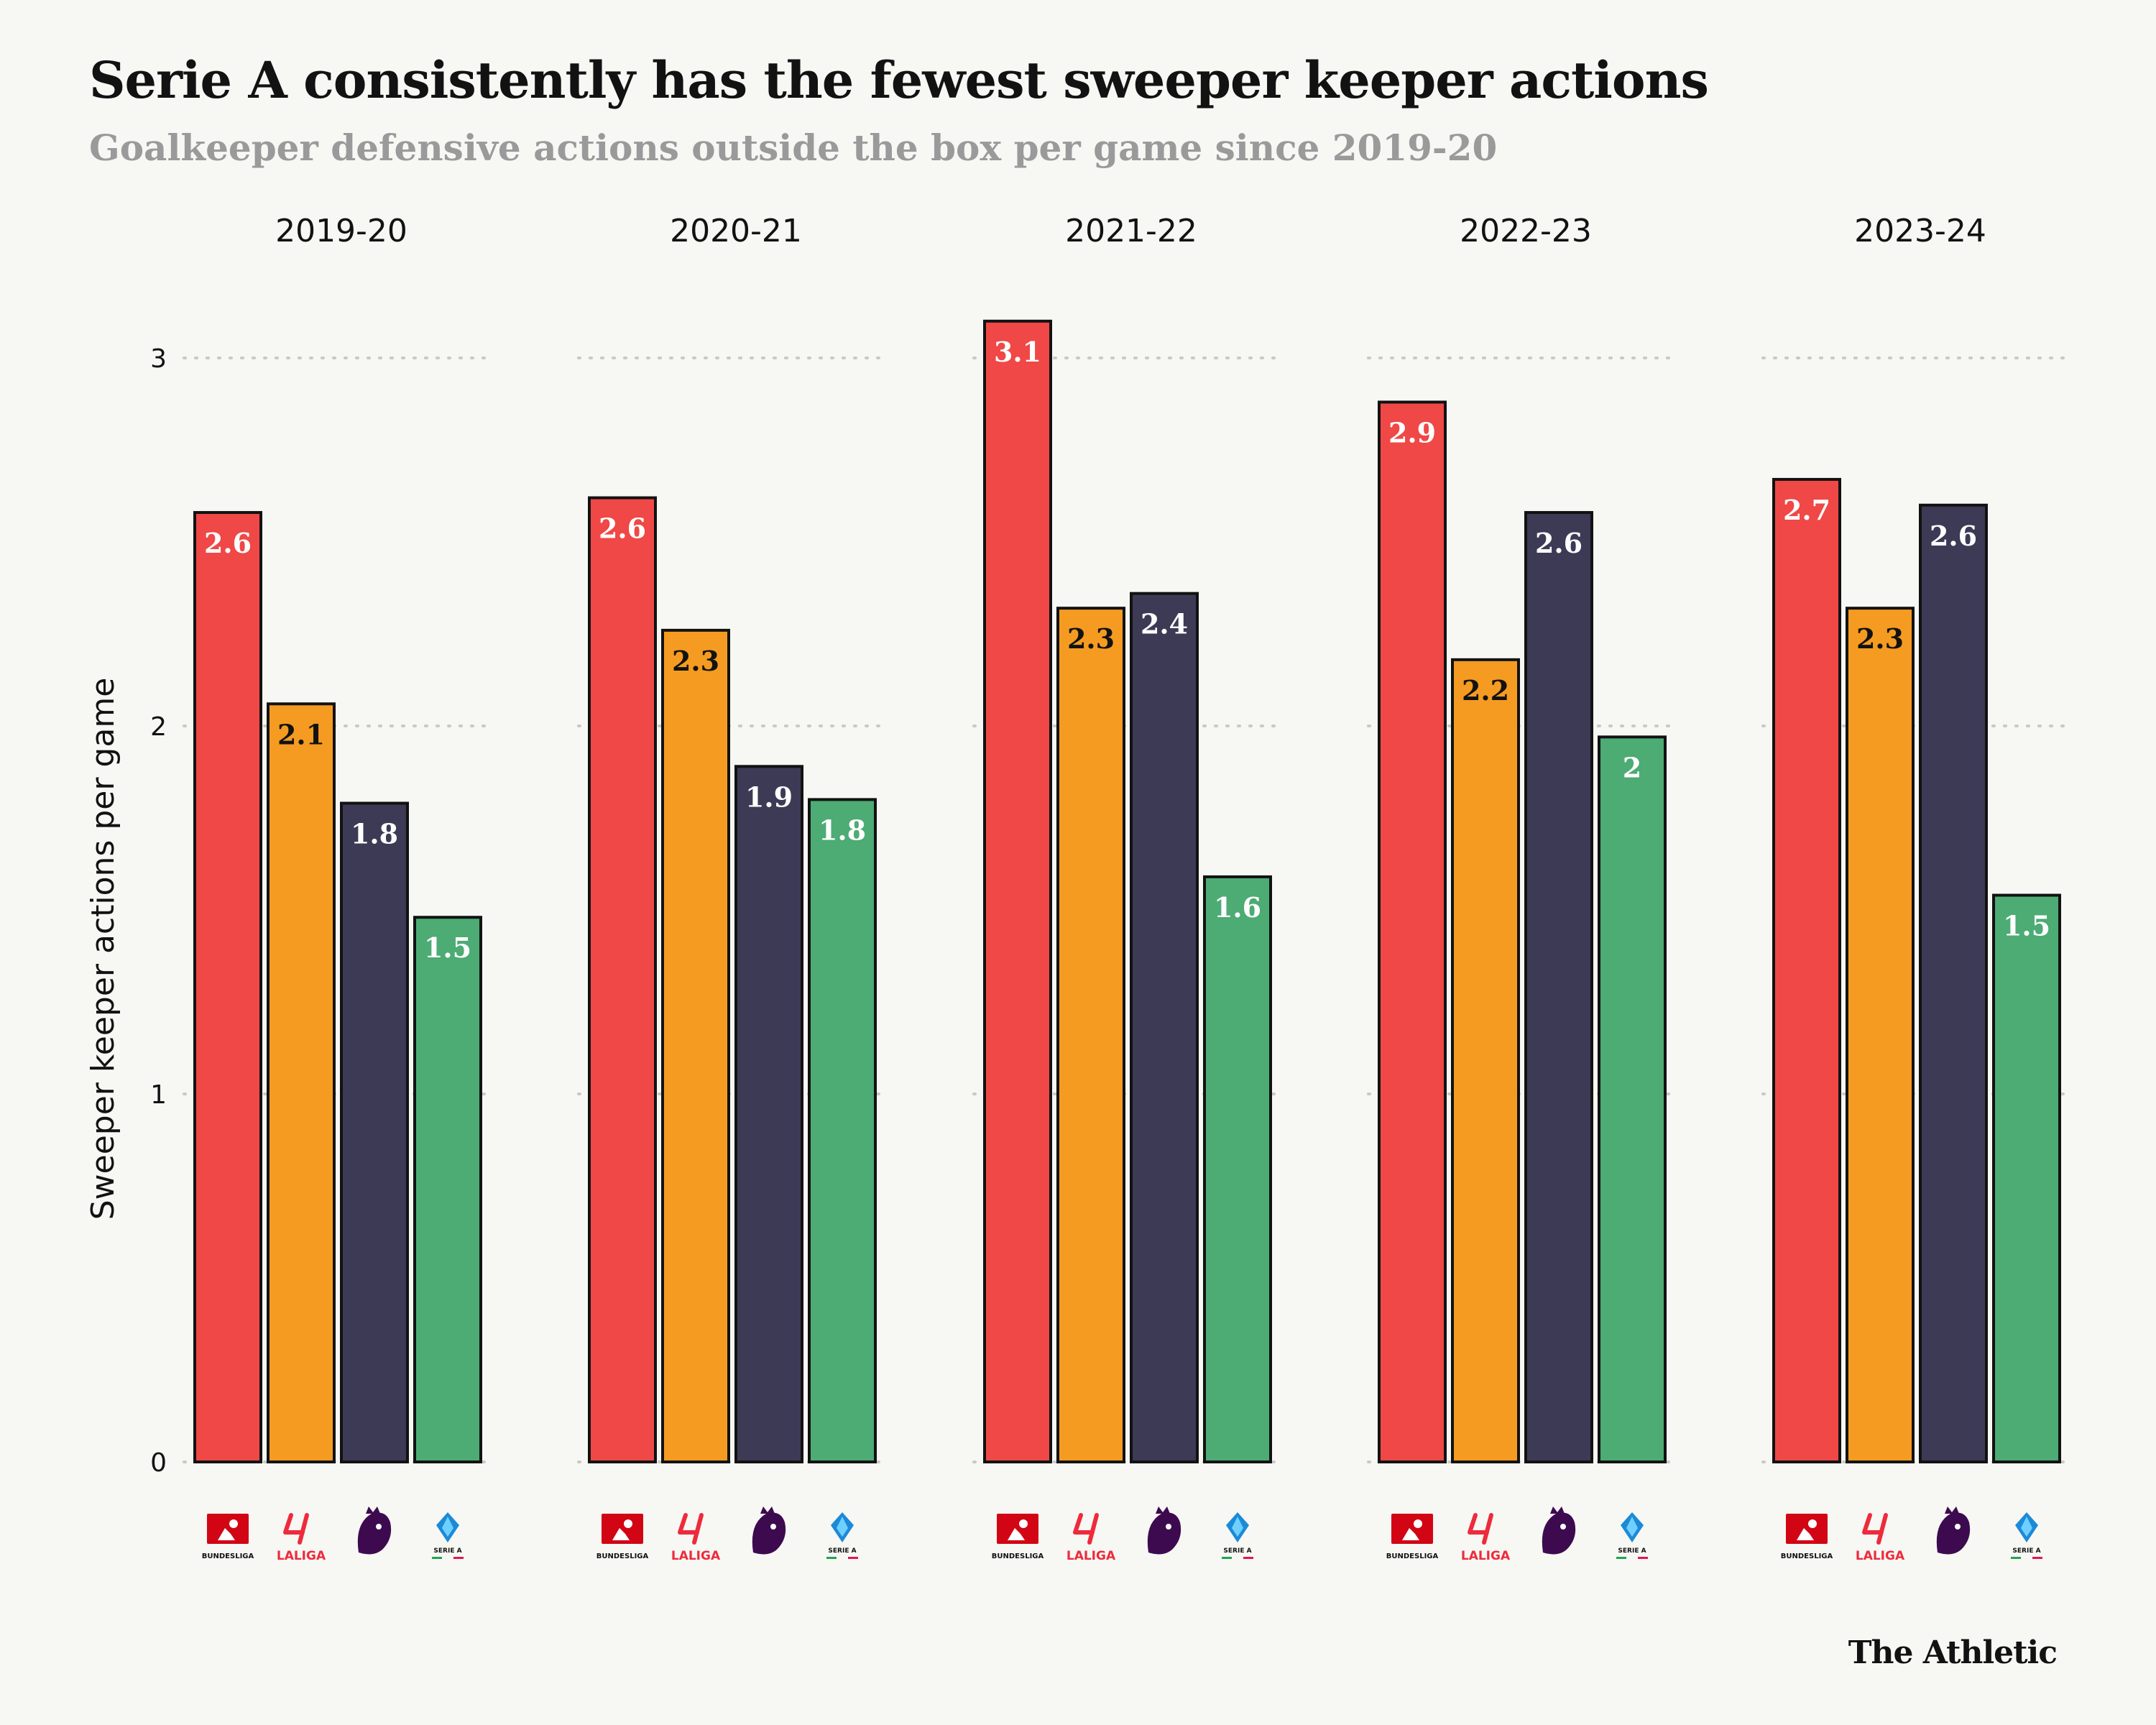  Describe the element at coordinates (1237, 907) in the screenshot. I see `bar-value-label: 1.6` at that location.